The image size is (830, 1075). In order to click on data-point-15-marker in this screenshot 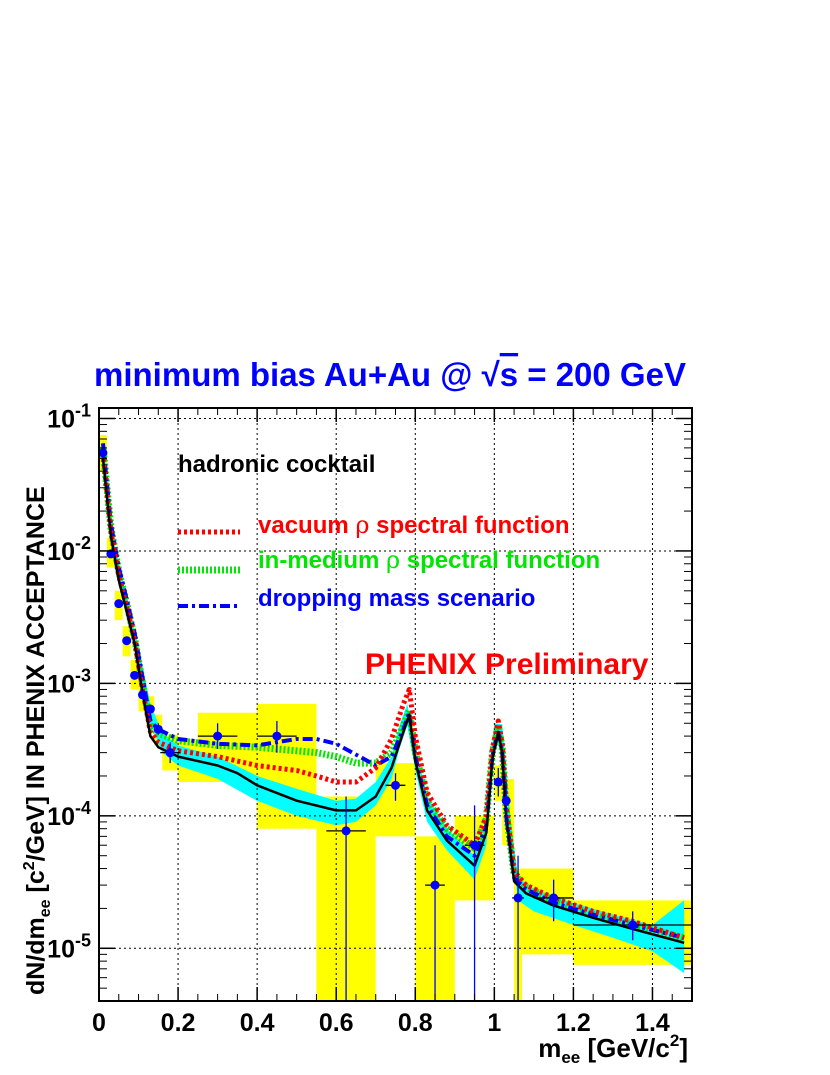, I will do `click(498, 782)`.